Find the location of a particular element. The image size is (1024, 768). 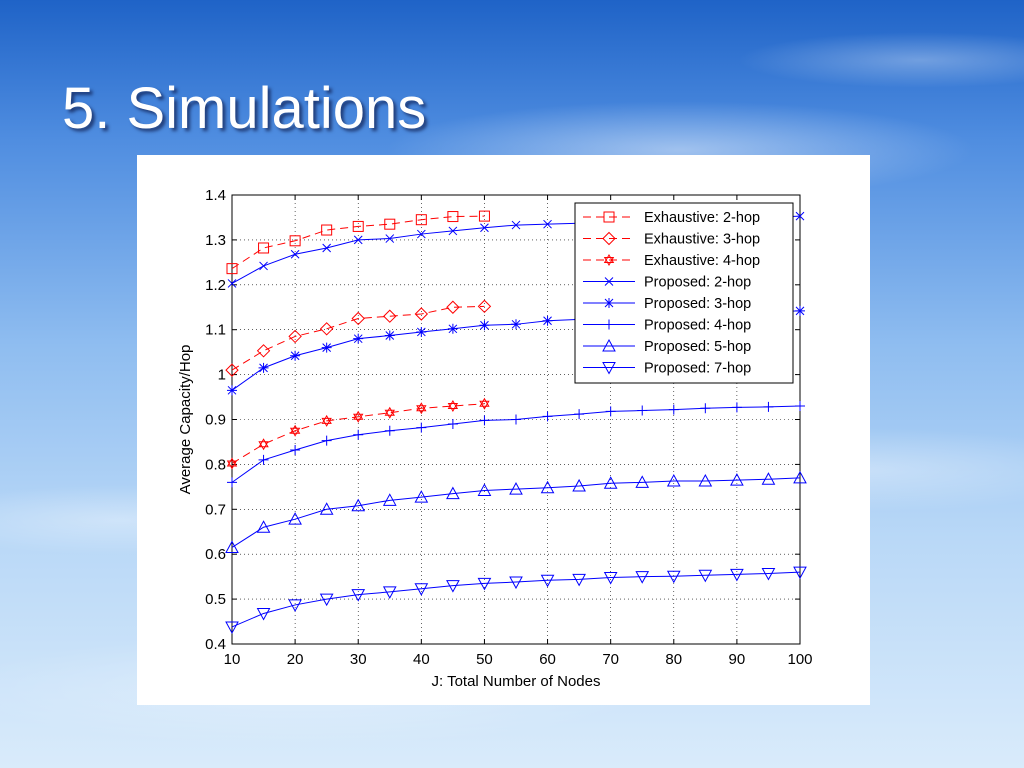

y-tick-label: 0.5 is located at coordinates (215, 599).